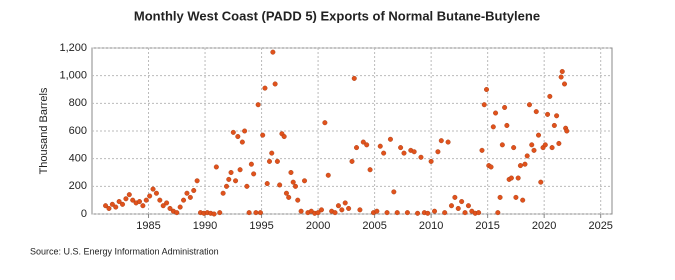  Describe the element at coordinates (73, 48) in the screenshot. I see `y-tick-label: 1,200` at that location.